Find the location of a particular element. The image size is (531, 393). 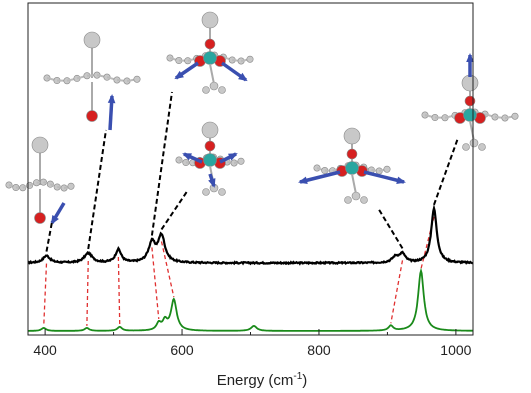

trace-calculated is located at coordinates (250, 299).